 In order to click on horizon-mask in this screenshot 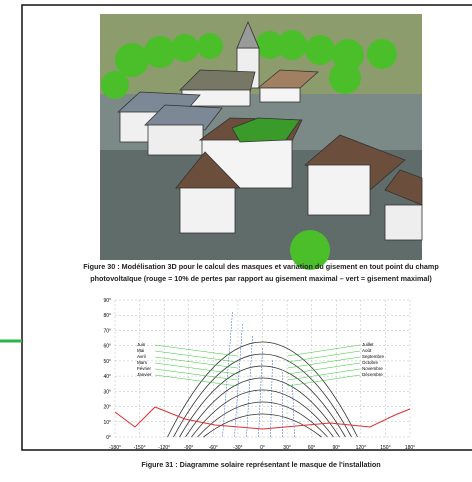, I will do `click(262, 418)`.